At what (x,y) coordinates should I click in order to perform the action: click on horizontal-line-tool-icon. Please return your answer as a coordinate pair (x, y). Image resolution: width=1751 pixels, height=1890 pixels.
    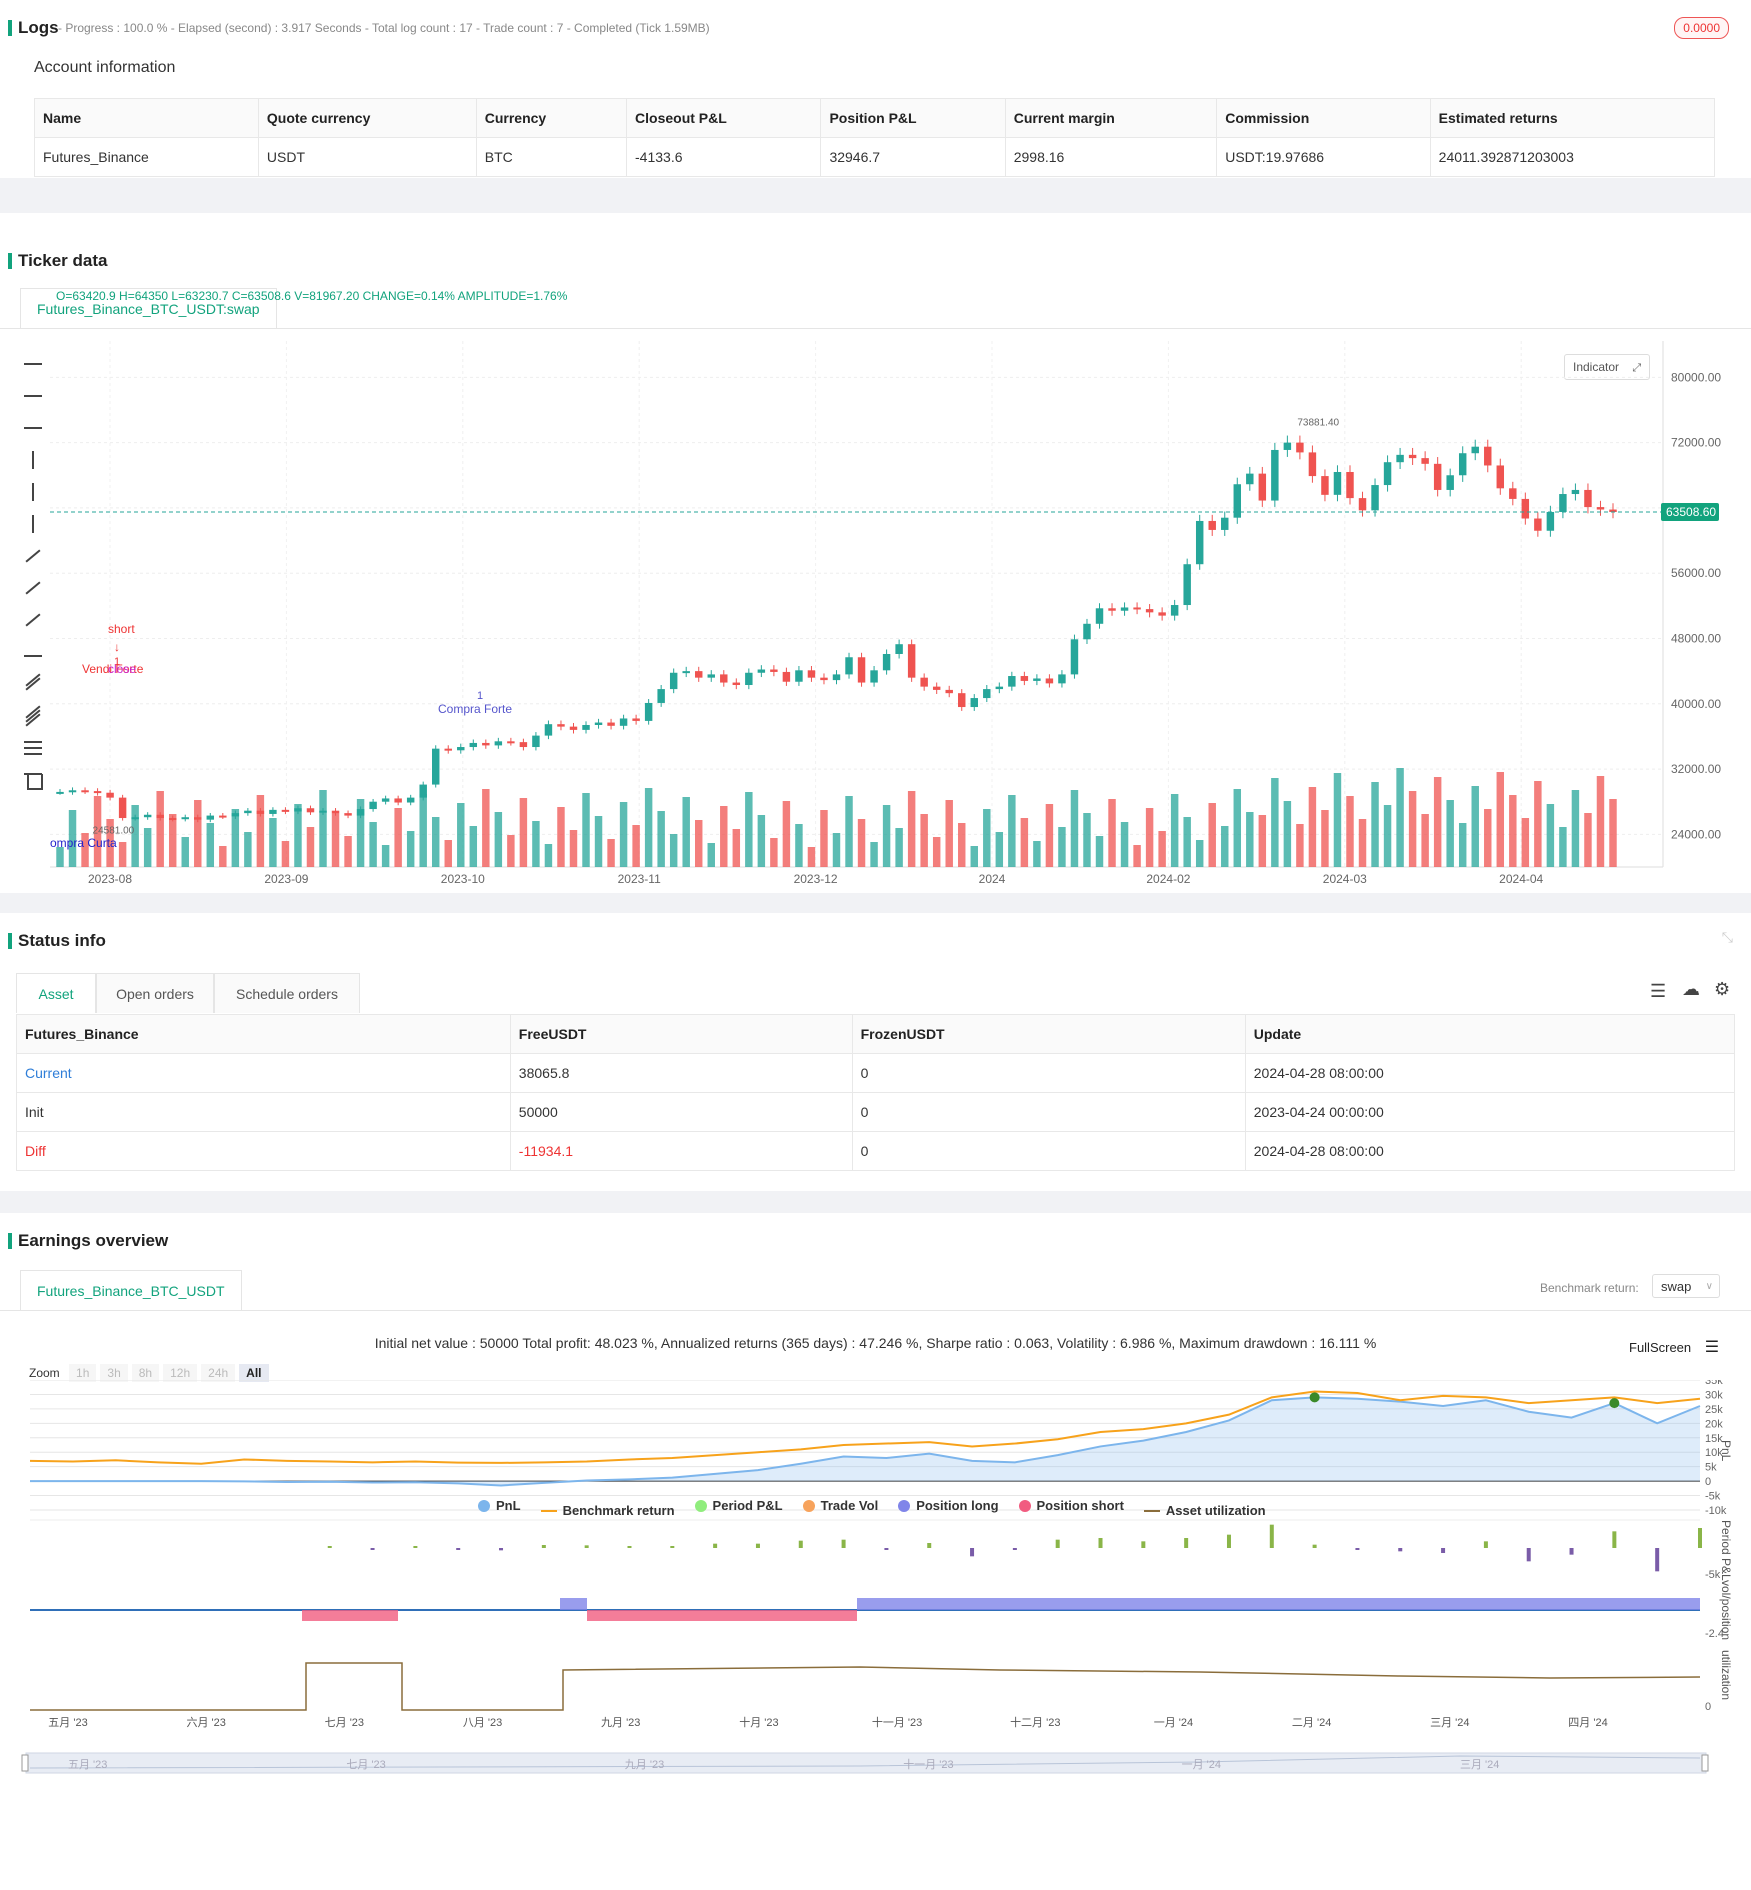
    Looking at the image, I should click on (33, 364).